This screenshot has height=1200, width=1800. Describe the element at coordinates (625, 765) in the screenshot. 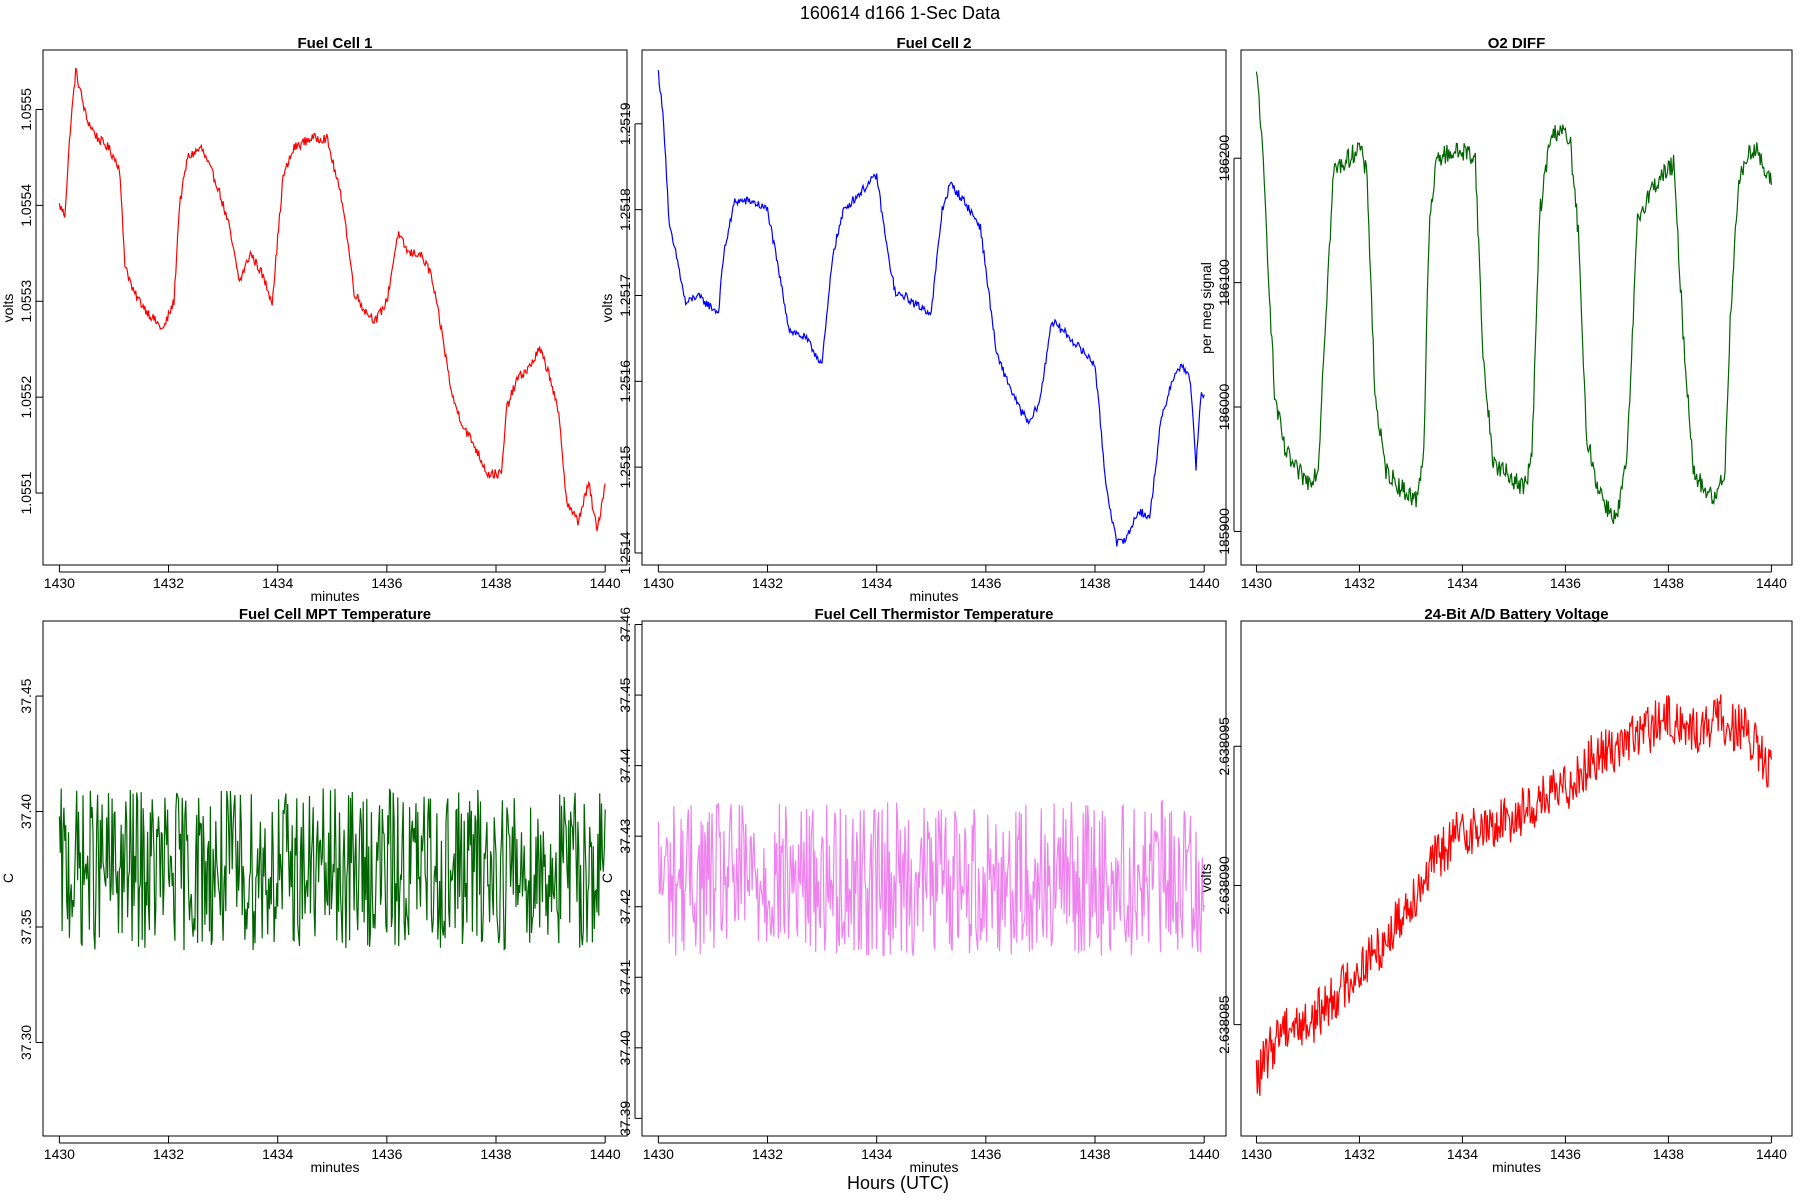

I see `y-tick-label: 37.44` at that location.